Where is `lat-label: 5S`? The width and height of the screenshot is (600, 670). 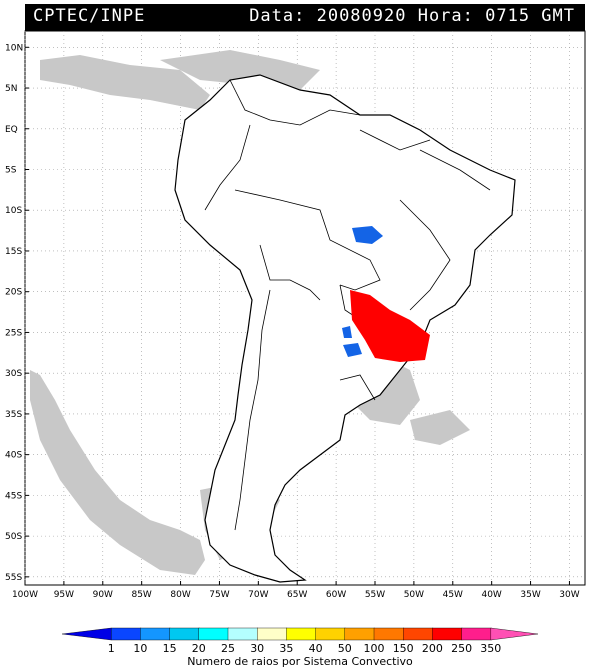
lat-label: 5S is located at coordinates (11, 171).